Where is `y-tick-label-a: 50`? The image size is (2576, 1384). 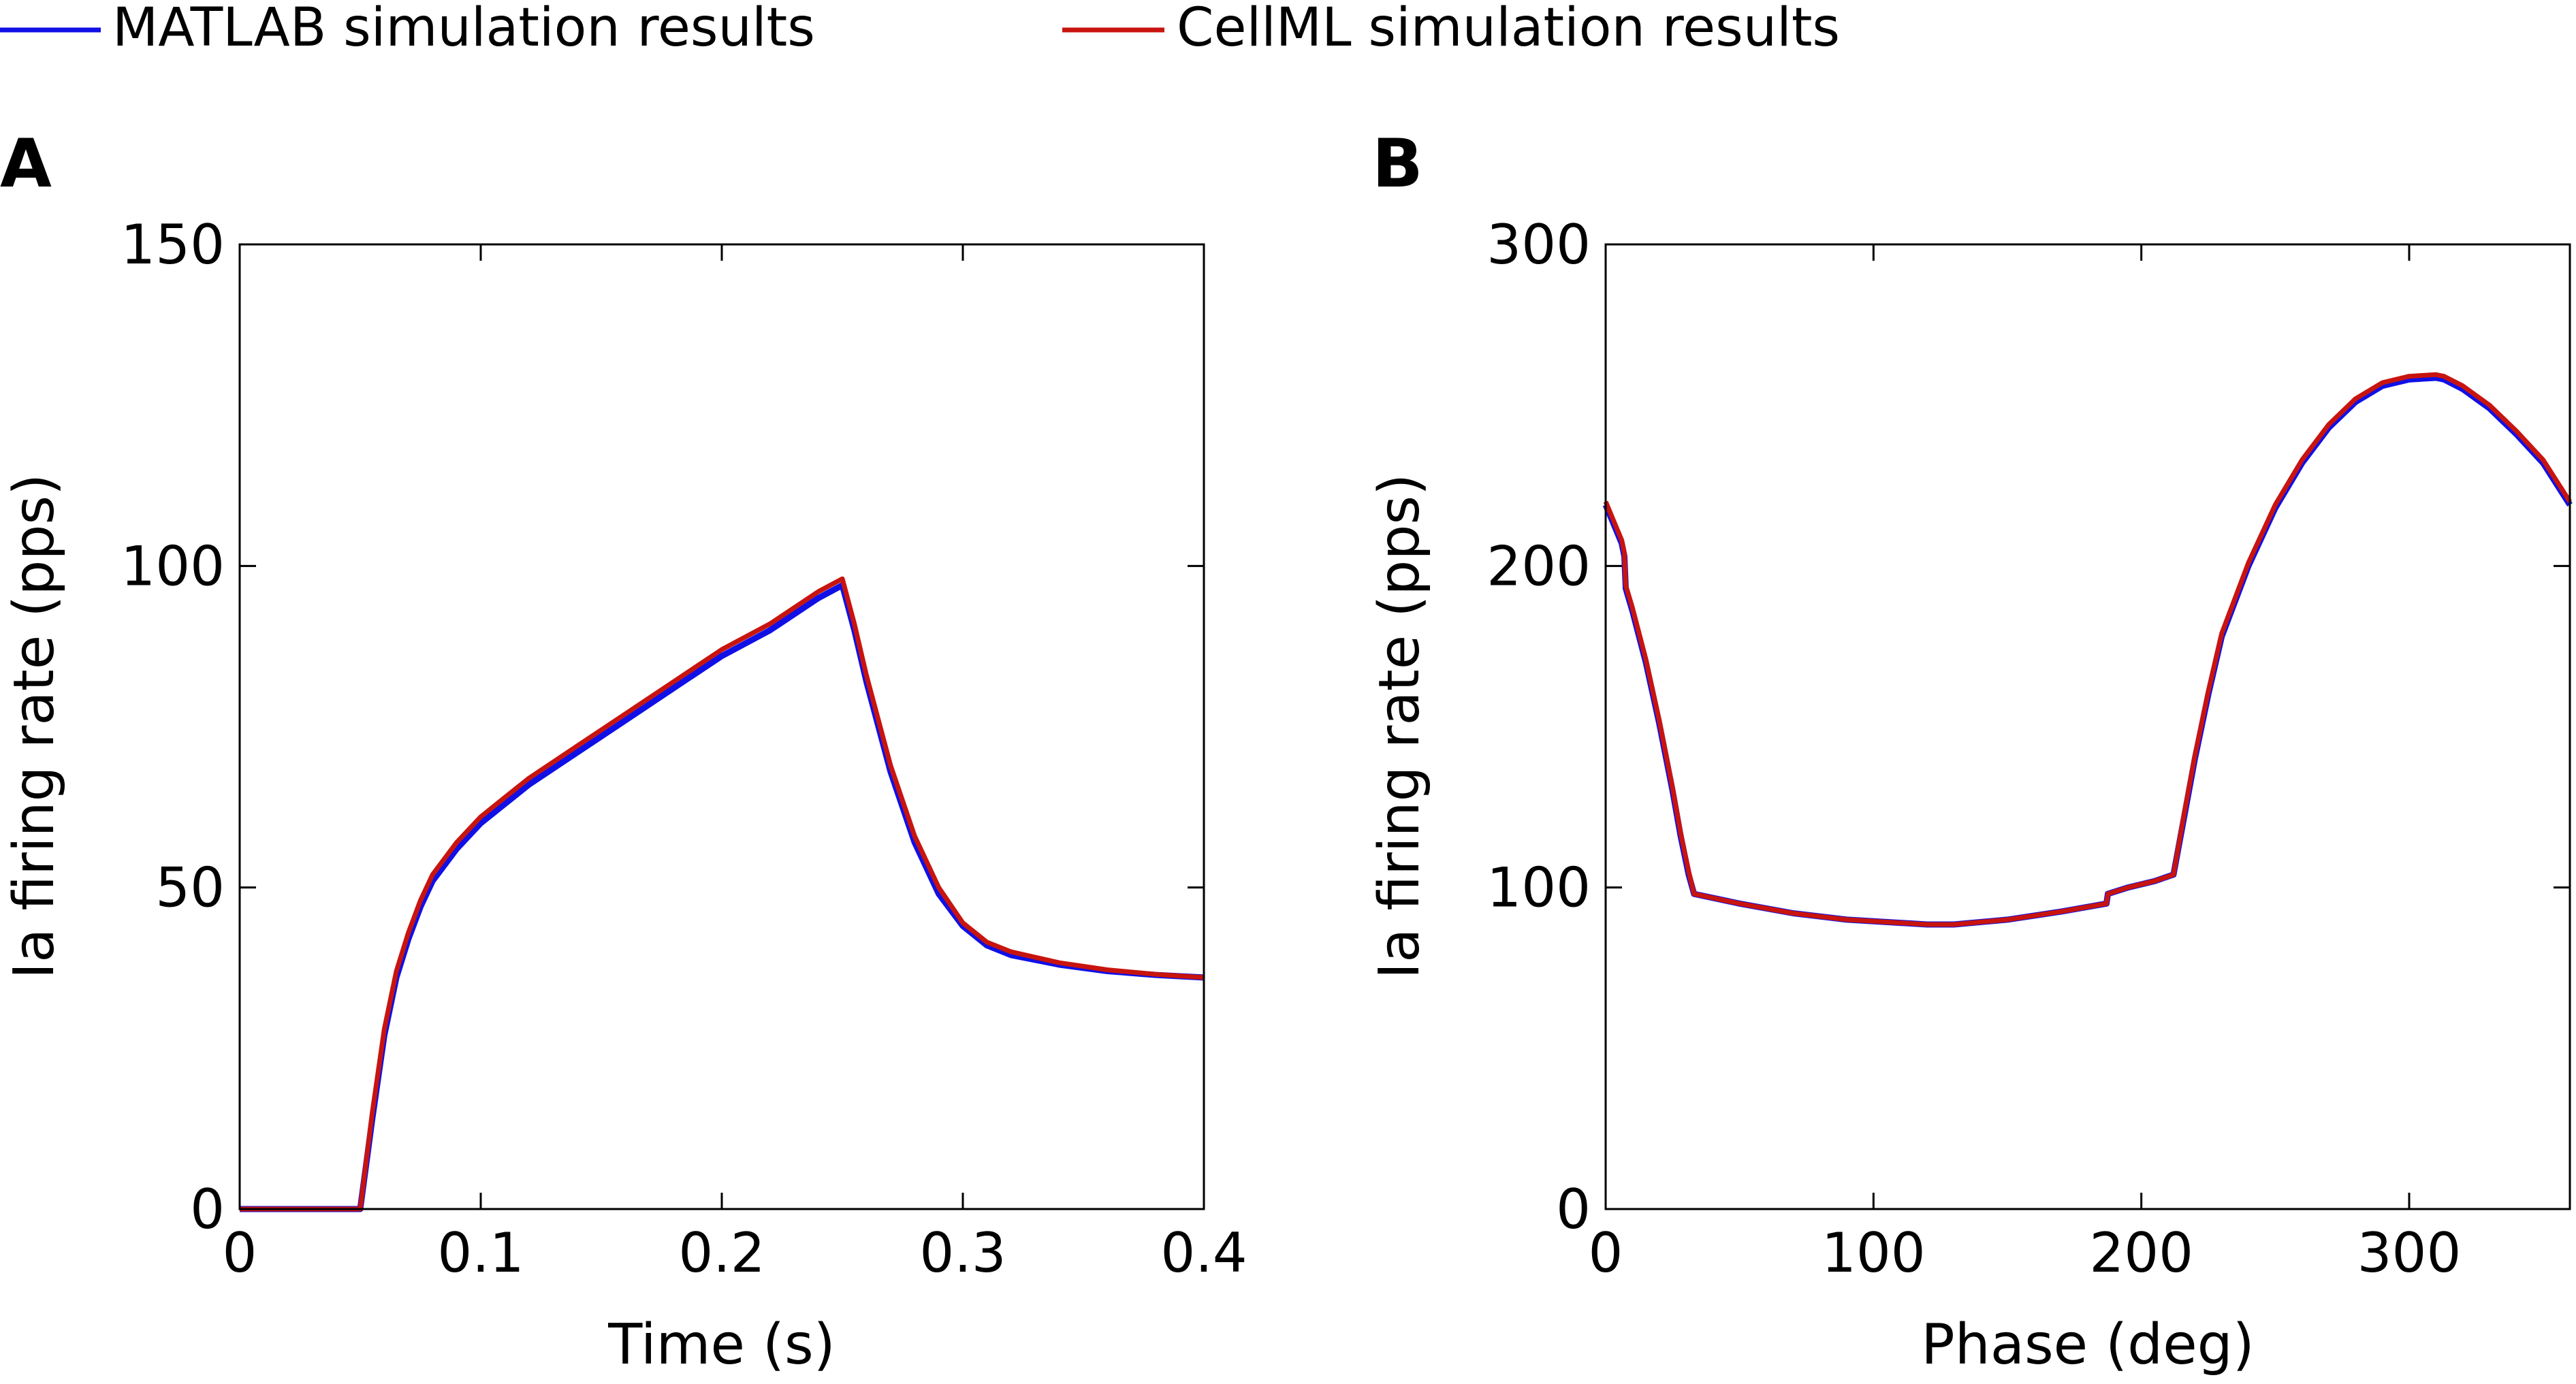 y-tick-label-a: 50 is located at coordinates (190, 888).